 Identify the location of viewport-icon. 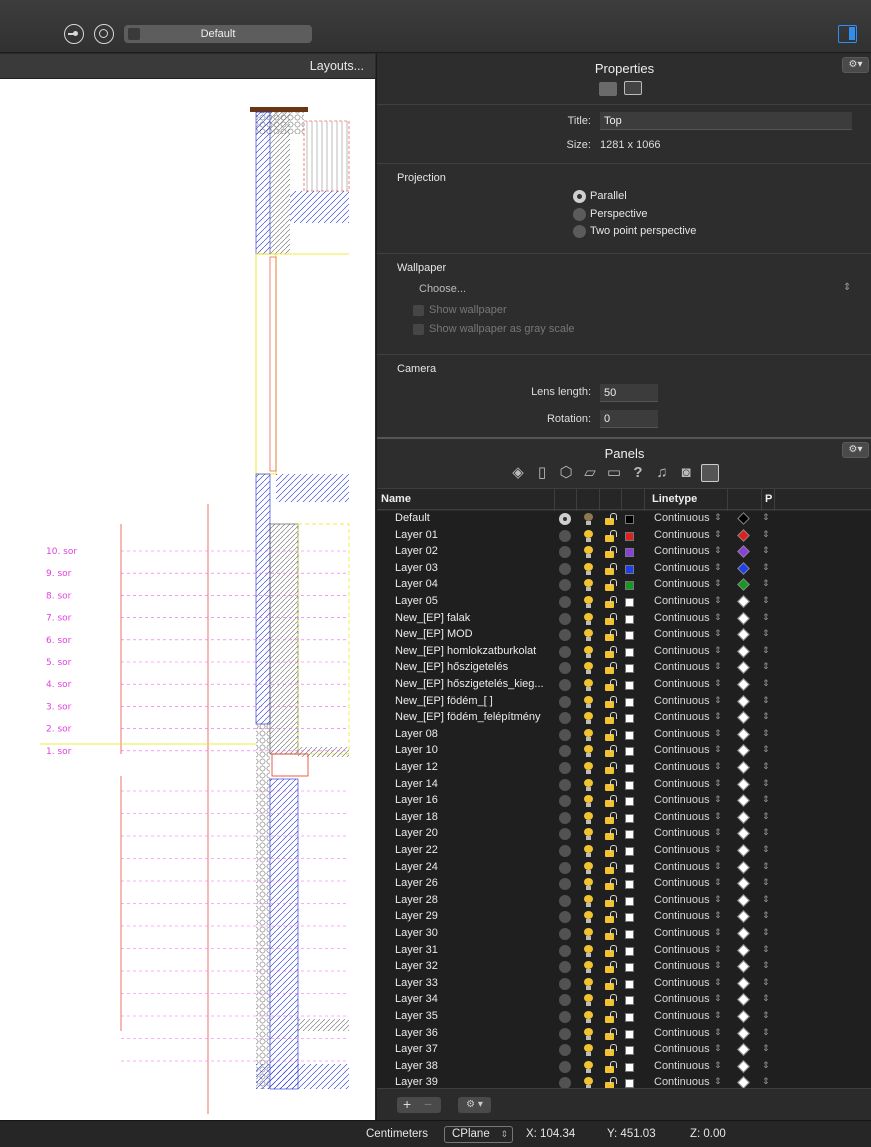
(633, 88).